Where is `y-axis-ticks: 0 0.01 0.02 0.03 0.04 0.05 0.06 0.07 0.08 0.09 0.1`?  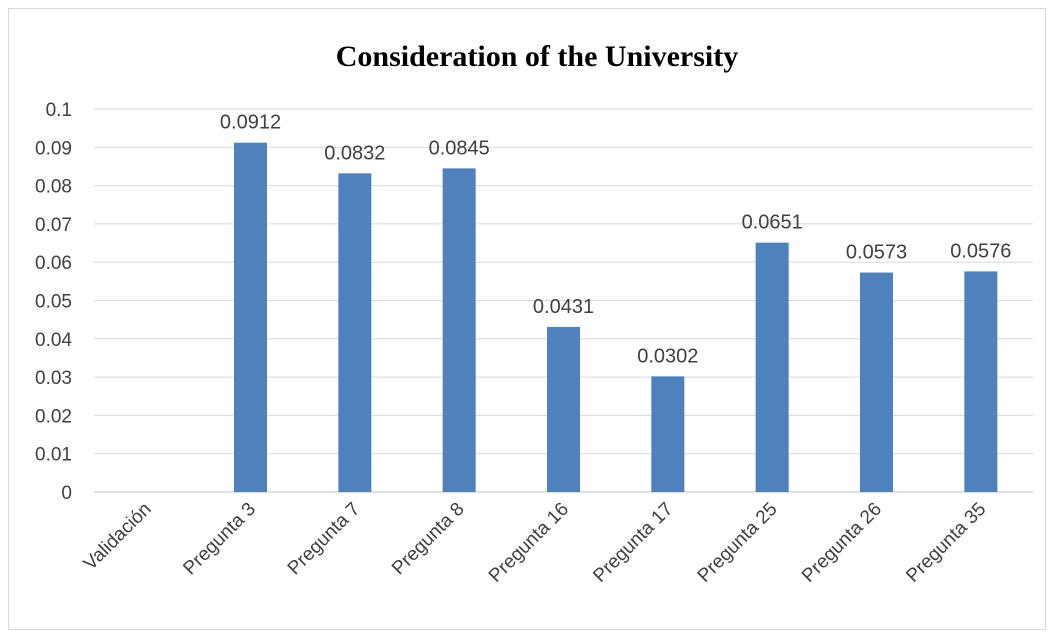
y-axis-ticks: 0 0.01 0.02 0.03 0.04 0.05 0.06 0.07 0.08 0.09 0.1 is located at coordinates (53, 302).